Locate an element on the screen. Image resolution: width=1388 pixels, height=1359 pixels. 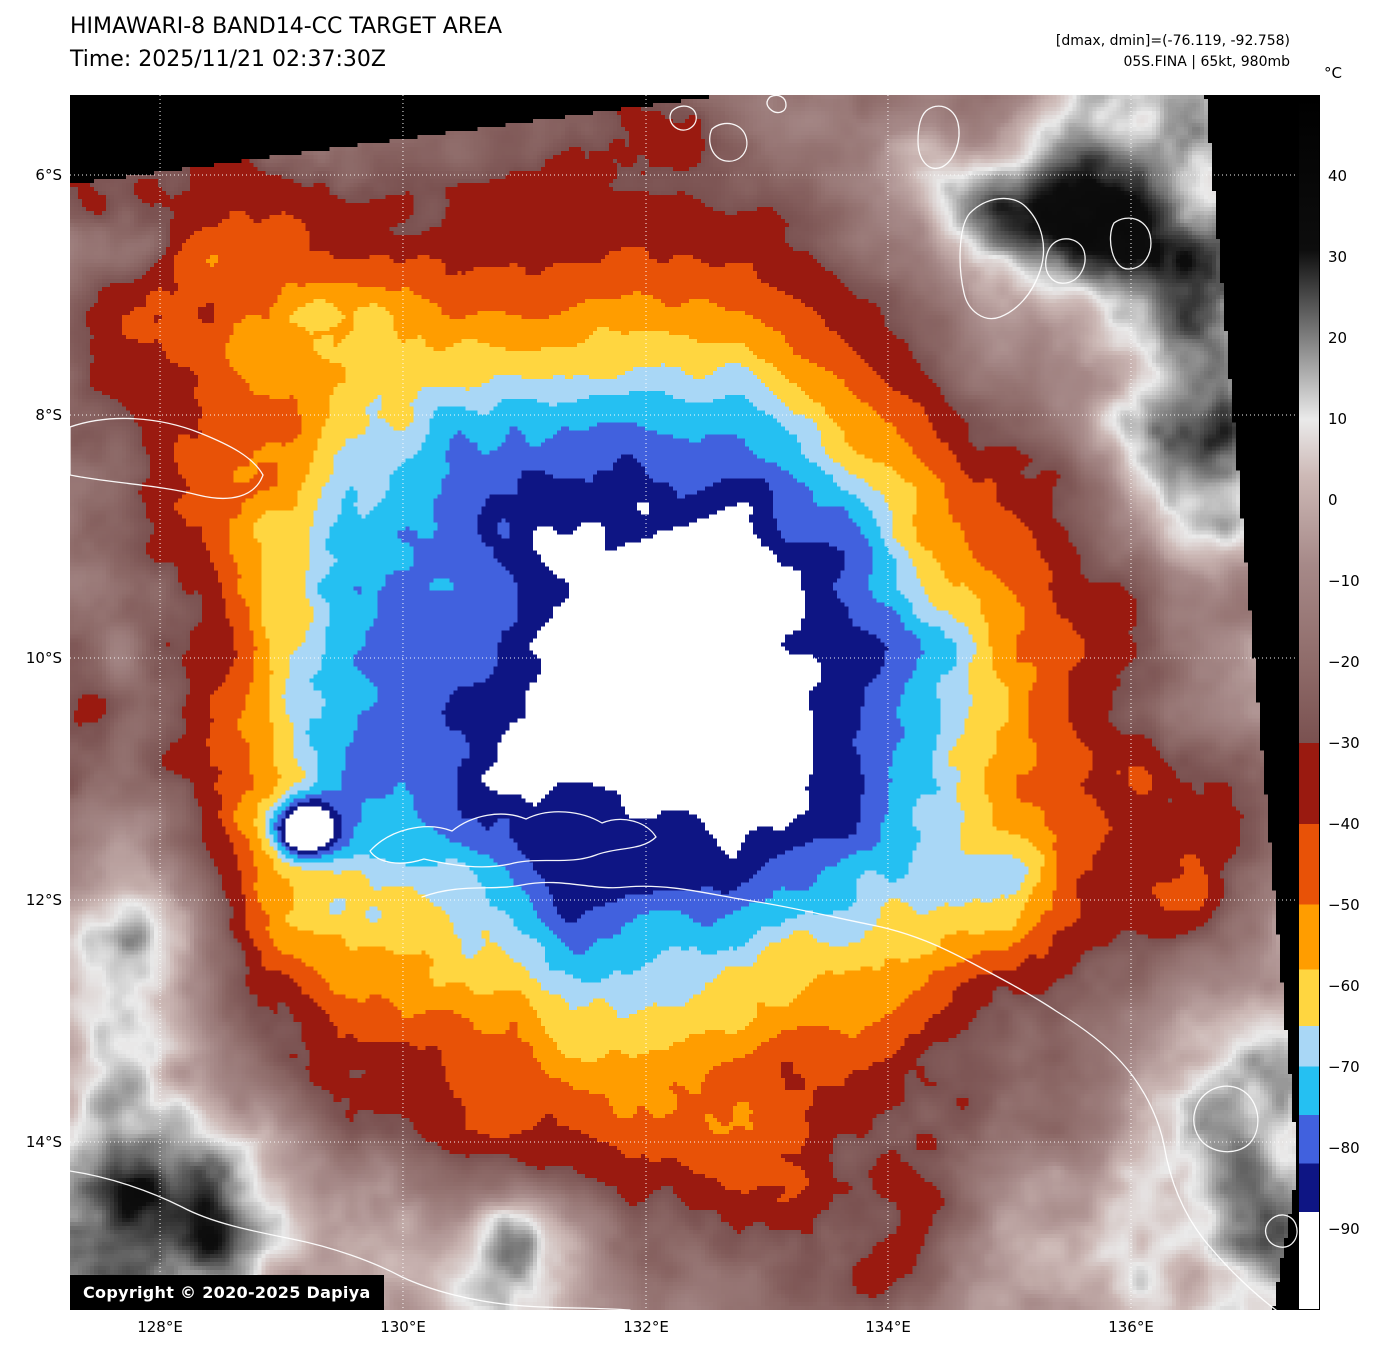
colorbar-tick-label: 20 is located at coordinates (1338, 338).